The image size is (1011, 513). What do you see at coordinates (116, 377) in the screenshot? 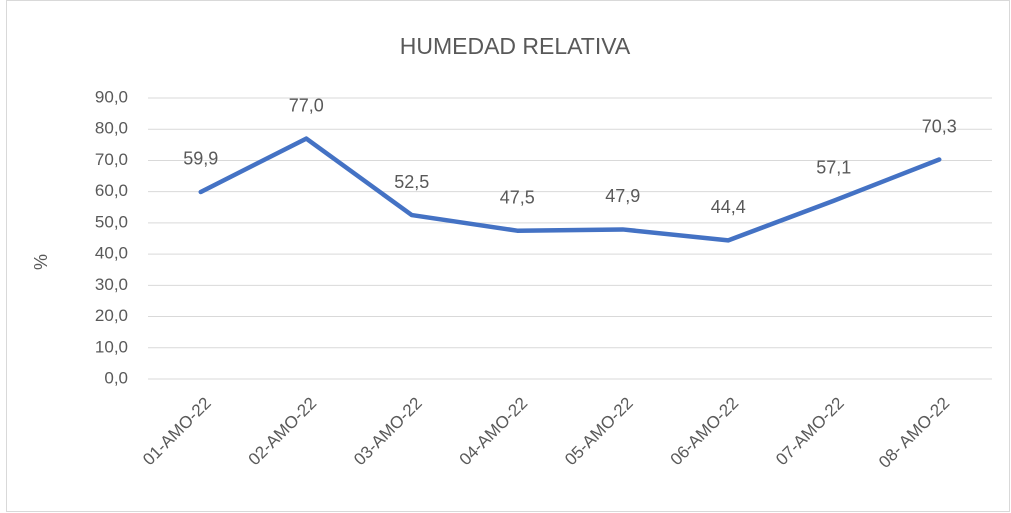
I see `y-tick-label: 0,0` at bounding box center [116, 377].